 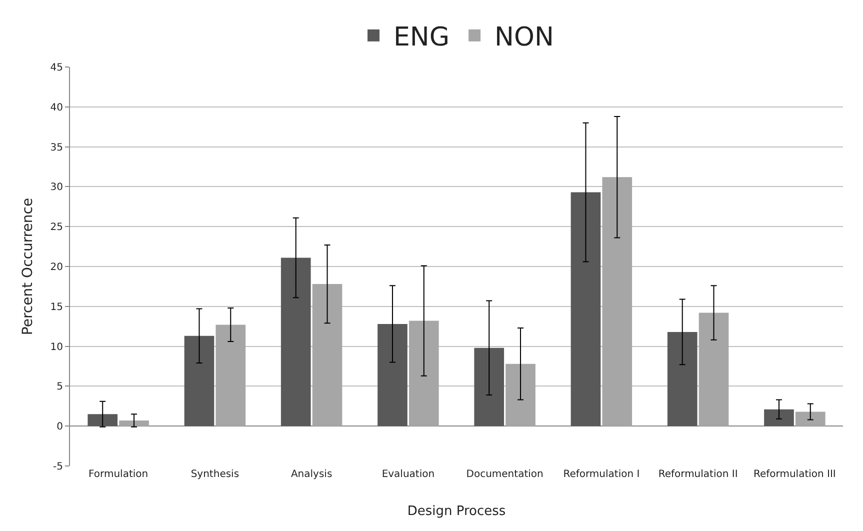 I want to click on y-tick-label: 35, so click(x=56, y=148).